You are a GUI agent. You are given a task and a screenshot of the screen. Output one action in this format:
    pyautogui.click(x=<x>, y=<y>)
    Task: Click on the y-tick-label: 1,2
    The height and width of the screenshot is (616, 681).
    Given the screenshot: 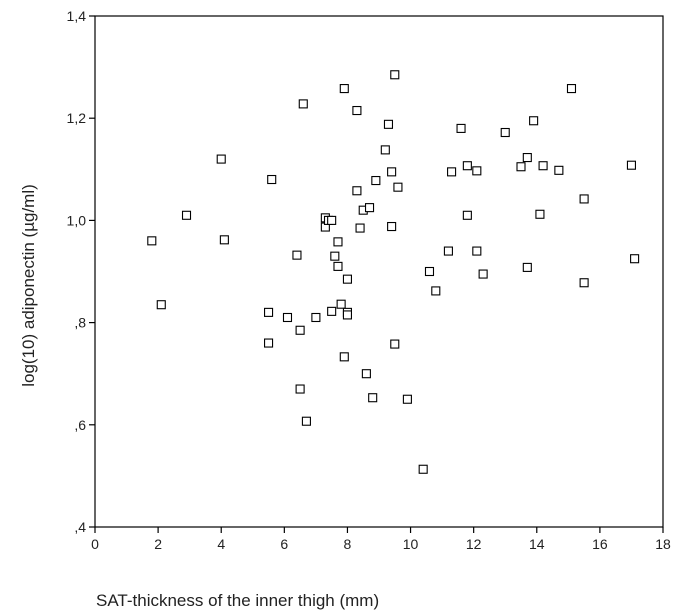 What is the action you would take?
    pyautogui.click(x=77, y=118)
    